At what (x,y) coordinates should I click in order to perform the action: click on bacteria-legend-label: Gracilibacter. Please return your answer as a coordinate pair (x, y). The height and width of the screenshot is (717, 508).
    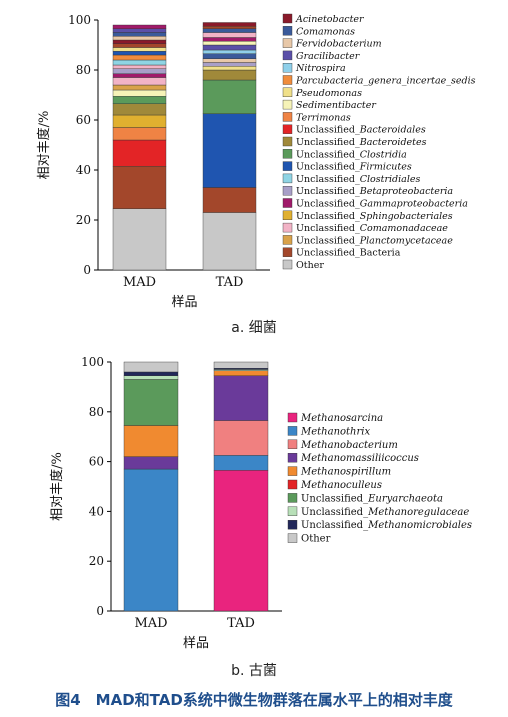
    Looking at the image, I should click on (328, 56).